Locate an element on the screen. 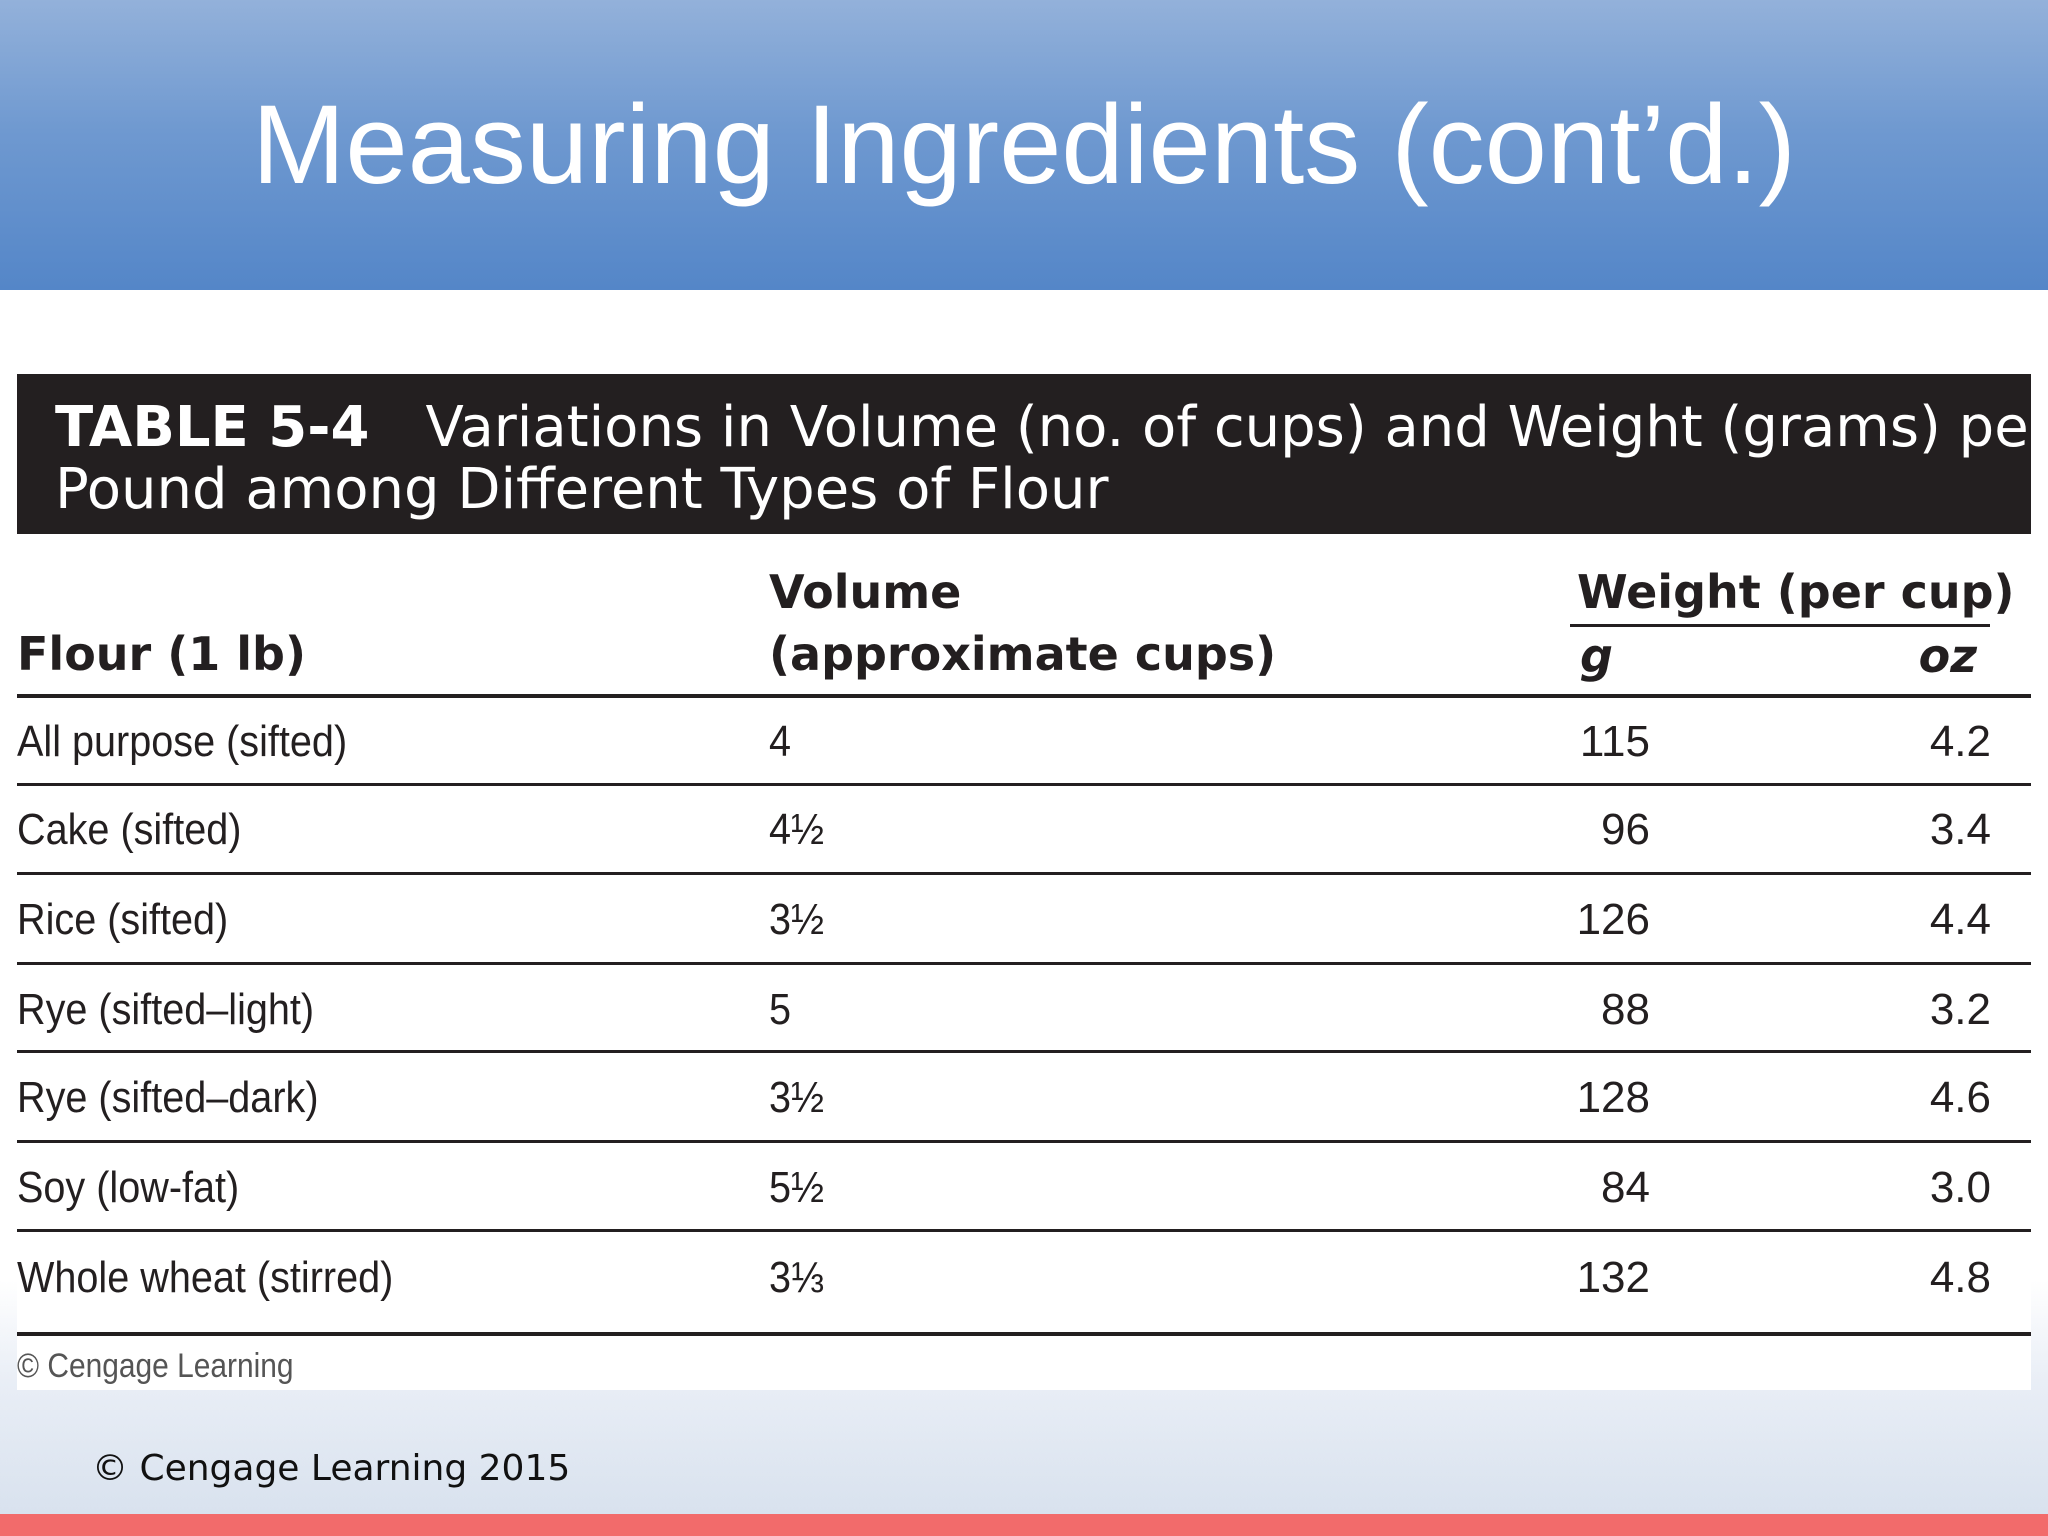 The image size is (2048, 1536). cell-oz: 4.8 is located at coordinates (1960, 1277).